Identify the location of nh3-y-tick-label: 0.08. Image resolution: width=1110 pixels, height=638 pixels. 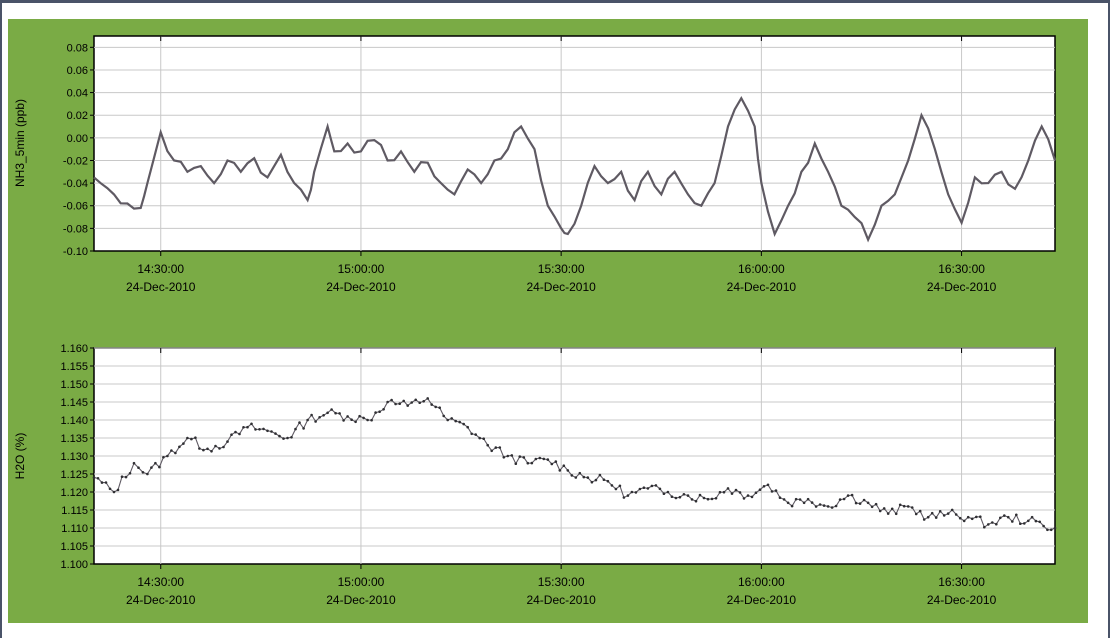
(77, 48).